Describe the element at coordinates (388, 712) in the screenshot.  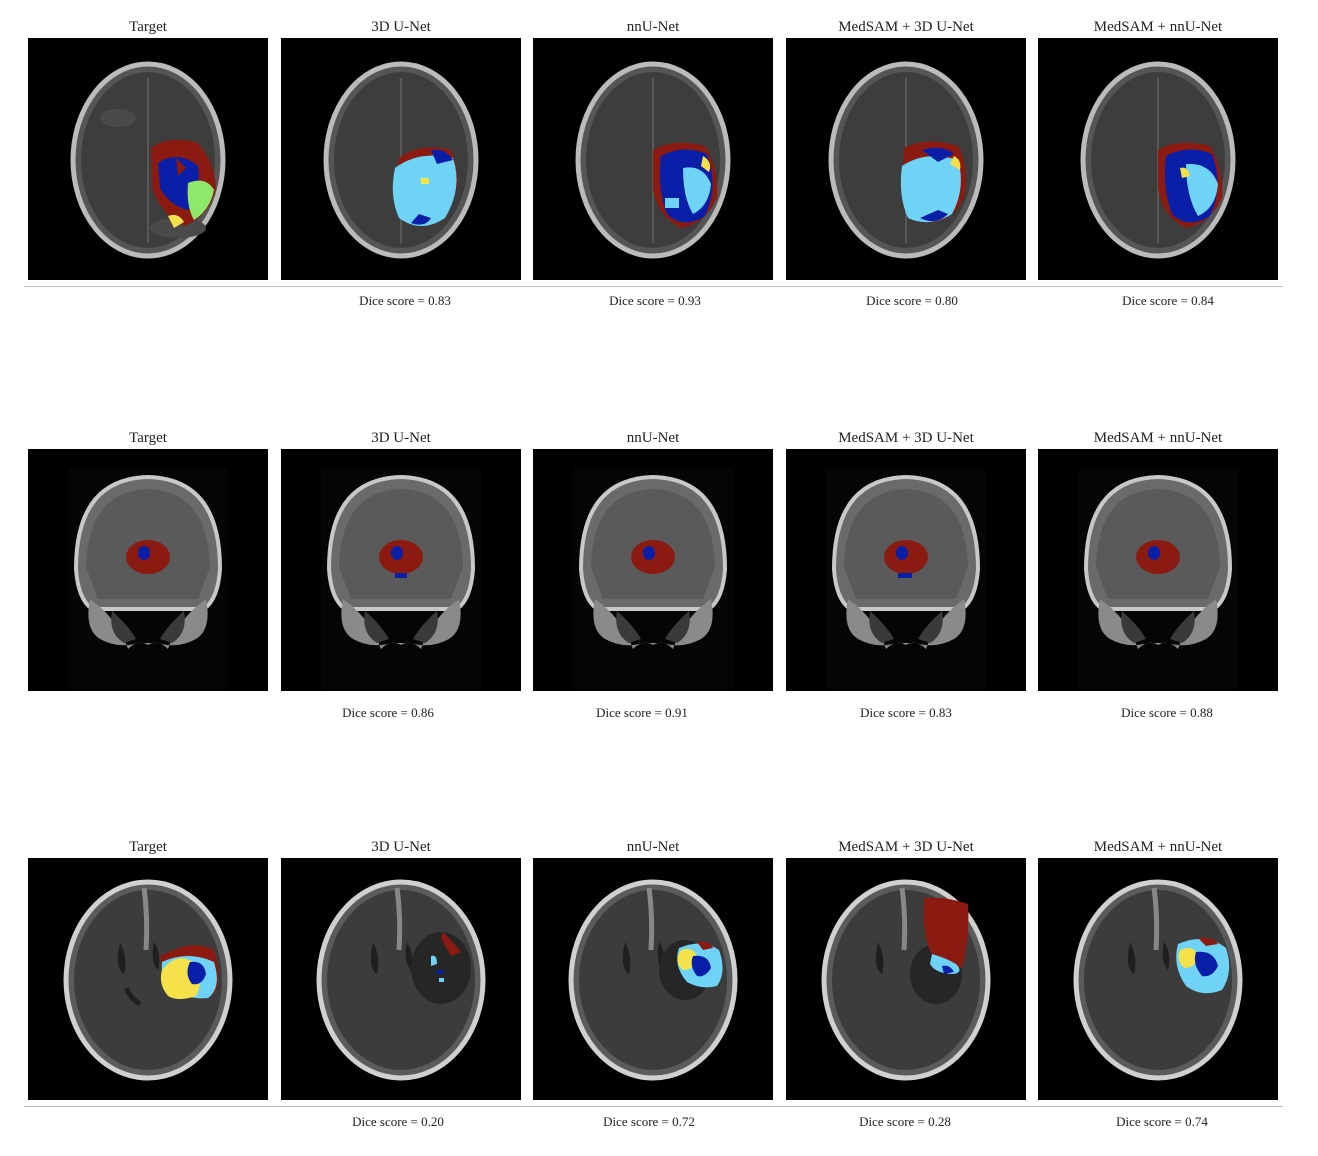
I see `dice-score: Dice score = 0.86` at that location.